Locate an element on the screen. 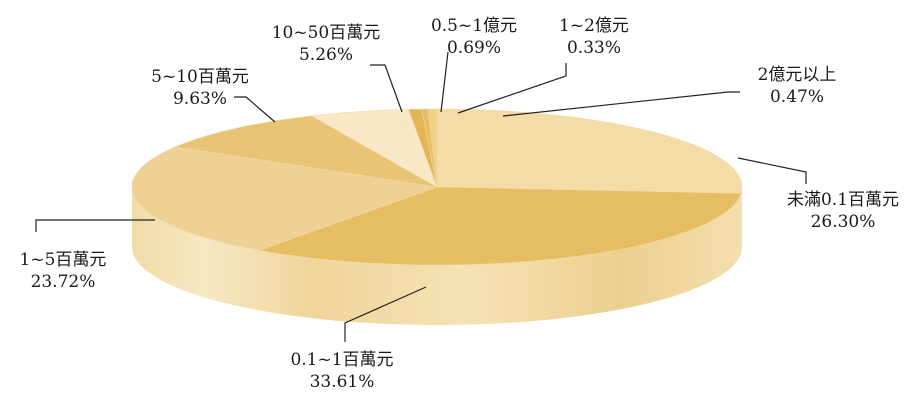  value-label-6: 0.33% is located at coordinates (594, 48).